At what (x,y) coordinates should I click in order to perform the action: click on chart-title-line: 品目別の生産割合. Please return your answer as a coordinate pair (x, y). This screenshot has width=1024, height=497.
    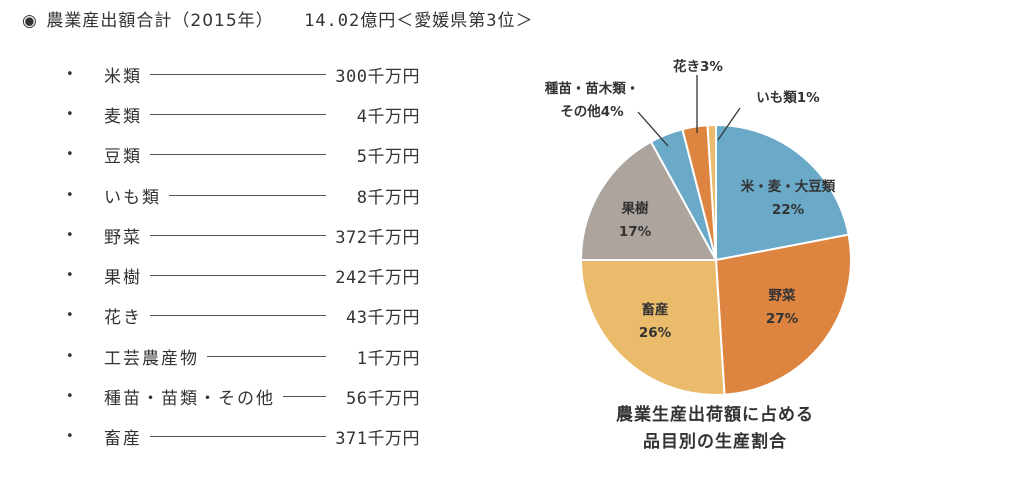
    Looking at the image, I should click on (715, 442).